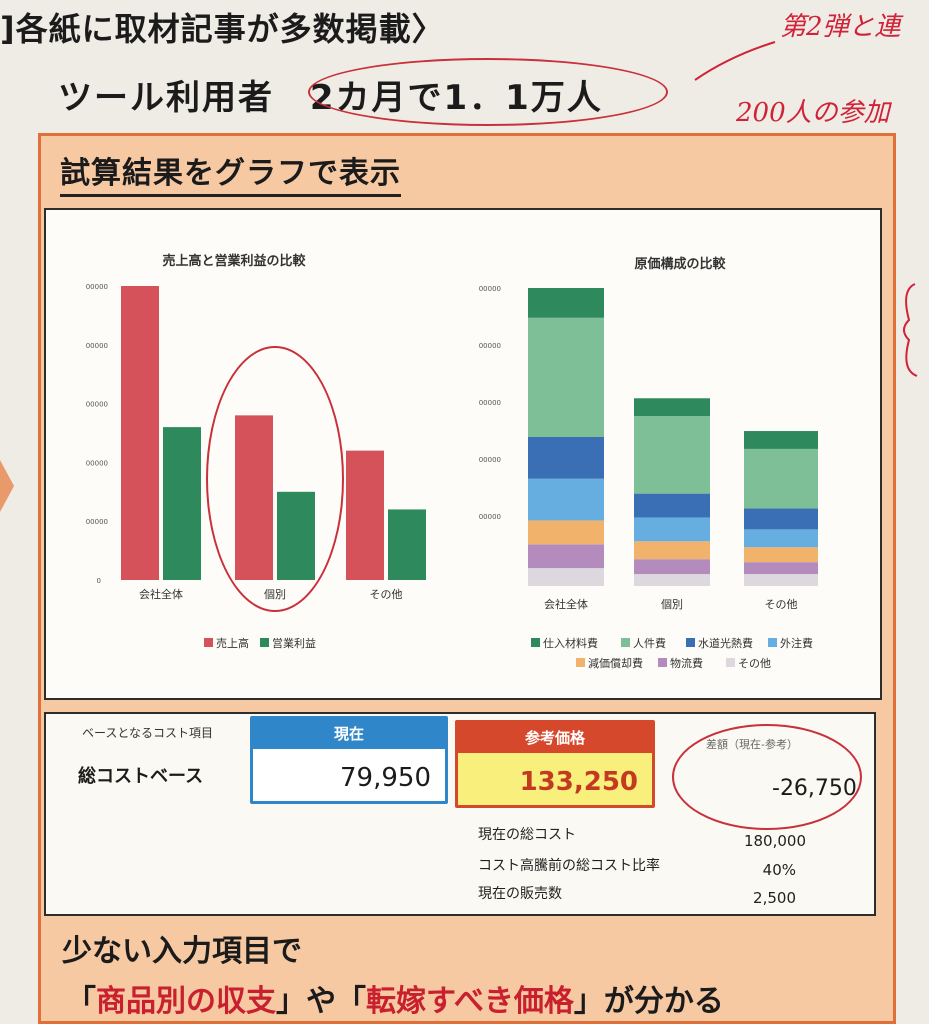  Describe the element at coordinates (680, 264) in the screenshot. I see `chart2-title: 原価構成の比較` at that location.